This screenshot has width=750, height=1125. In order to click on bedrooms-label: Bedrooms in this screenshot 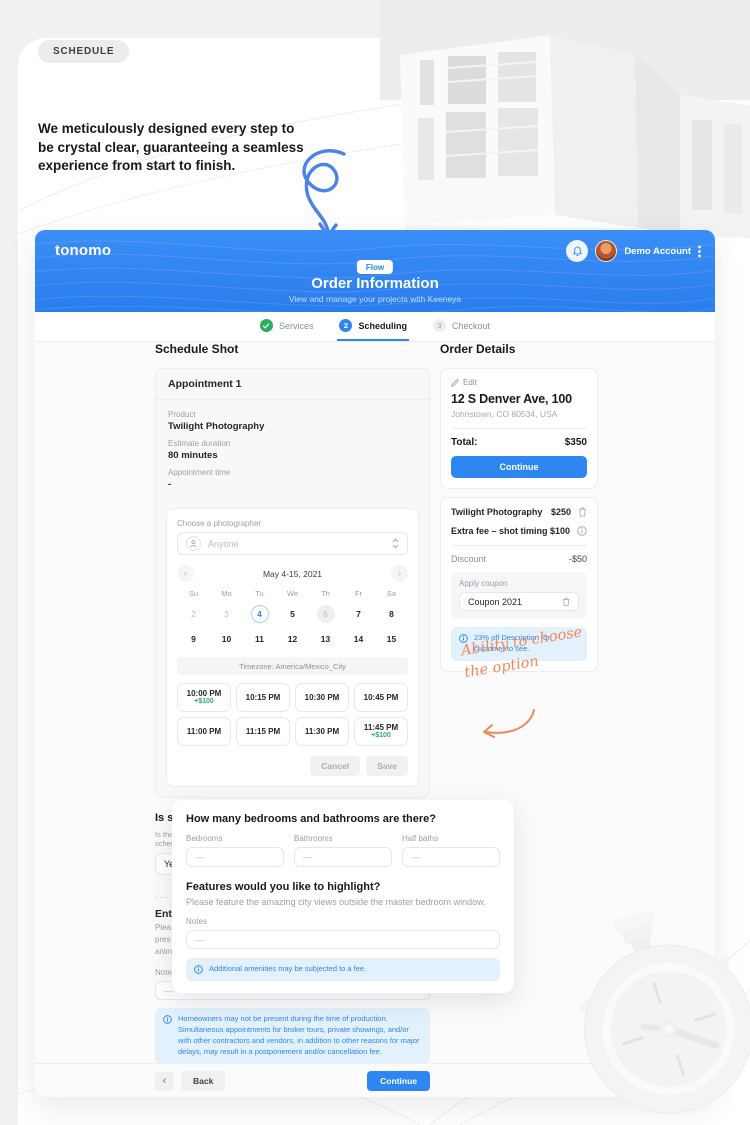, I will do `click(204, 838)`.